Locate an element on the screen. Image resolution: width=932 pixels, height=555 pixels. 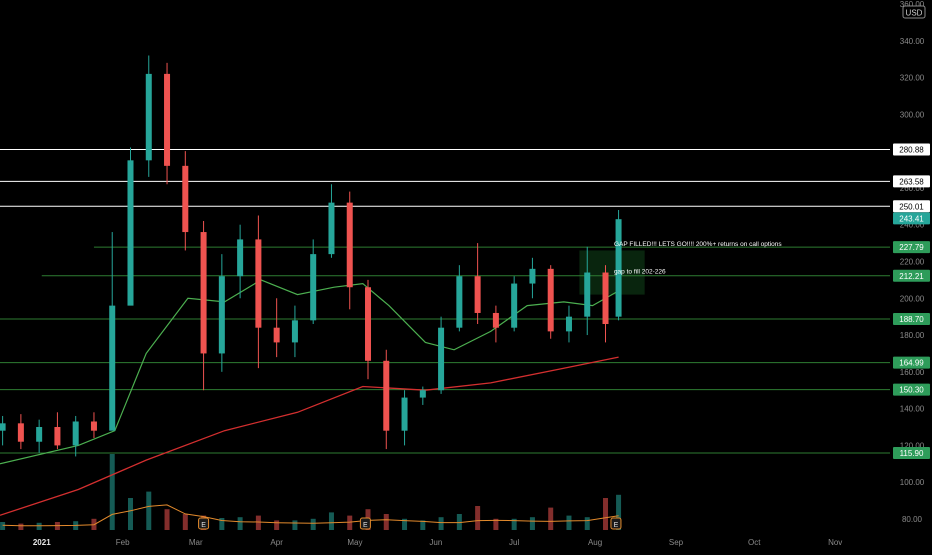
y-tick-label: 300.00 is located at coordinates (912, 114).